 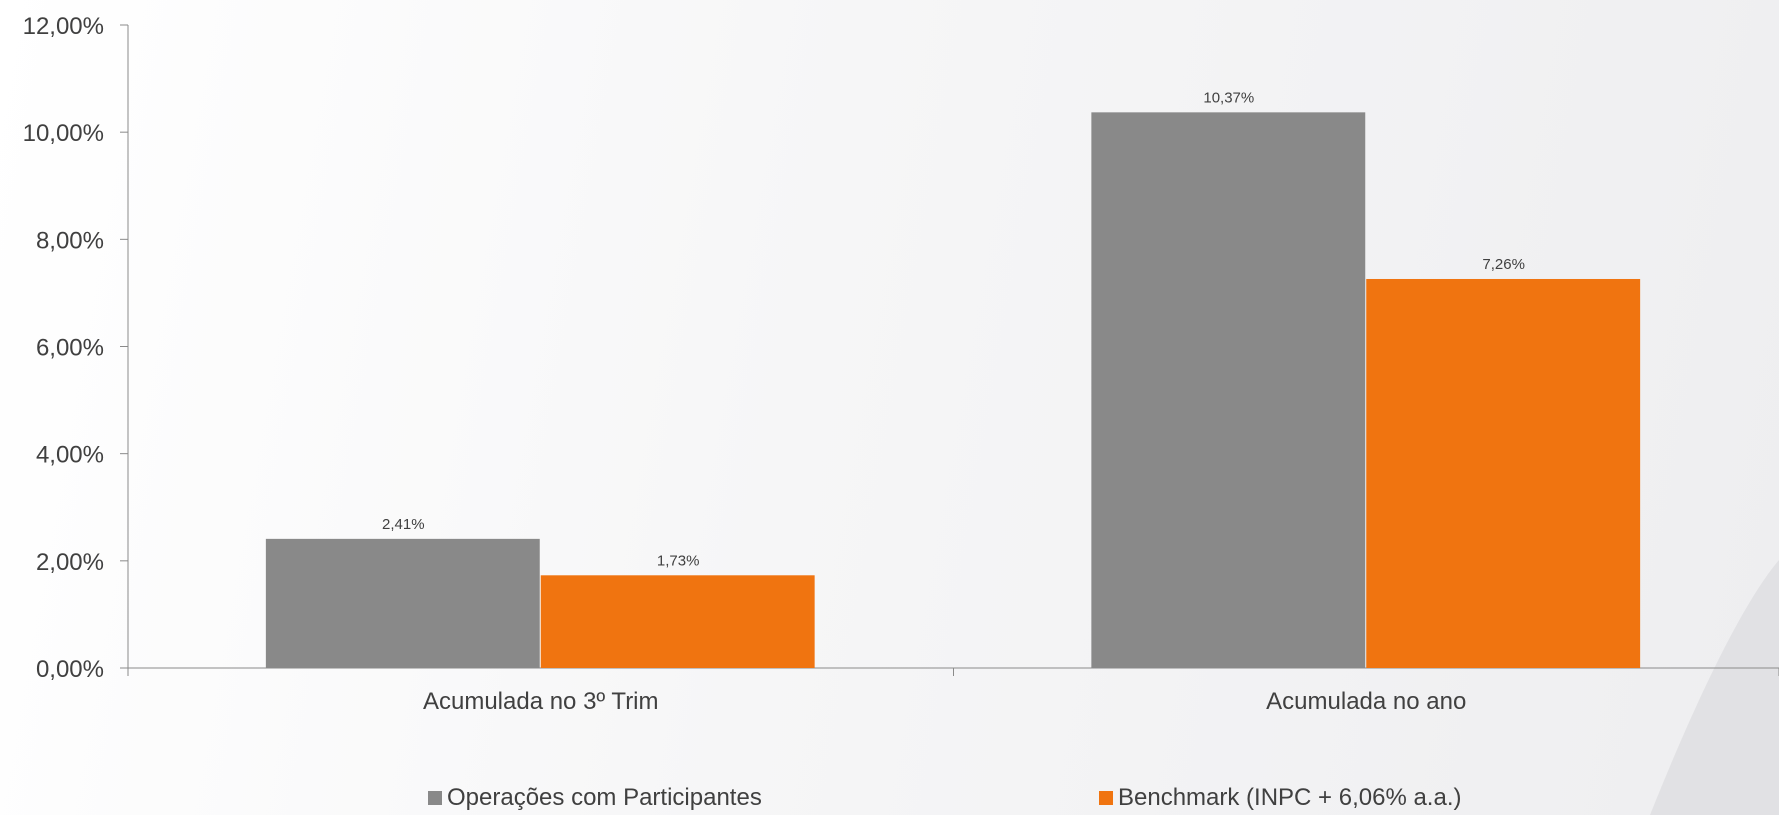 What do you see at coordinates (541, 701) in the screenshot?
I see `x-tick-label: Acumulada no 3º Trim` at bounding box center [541, 701].